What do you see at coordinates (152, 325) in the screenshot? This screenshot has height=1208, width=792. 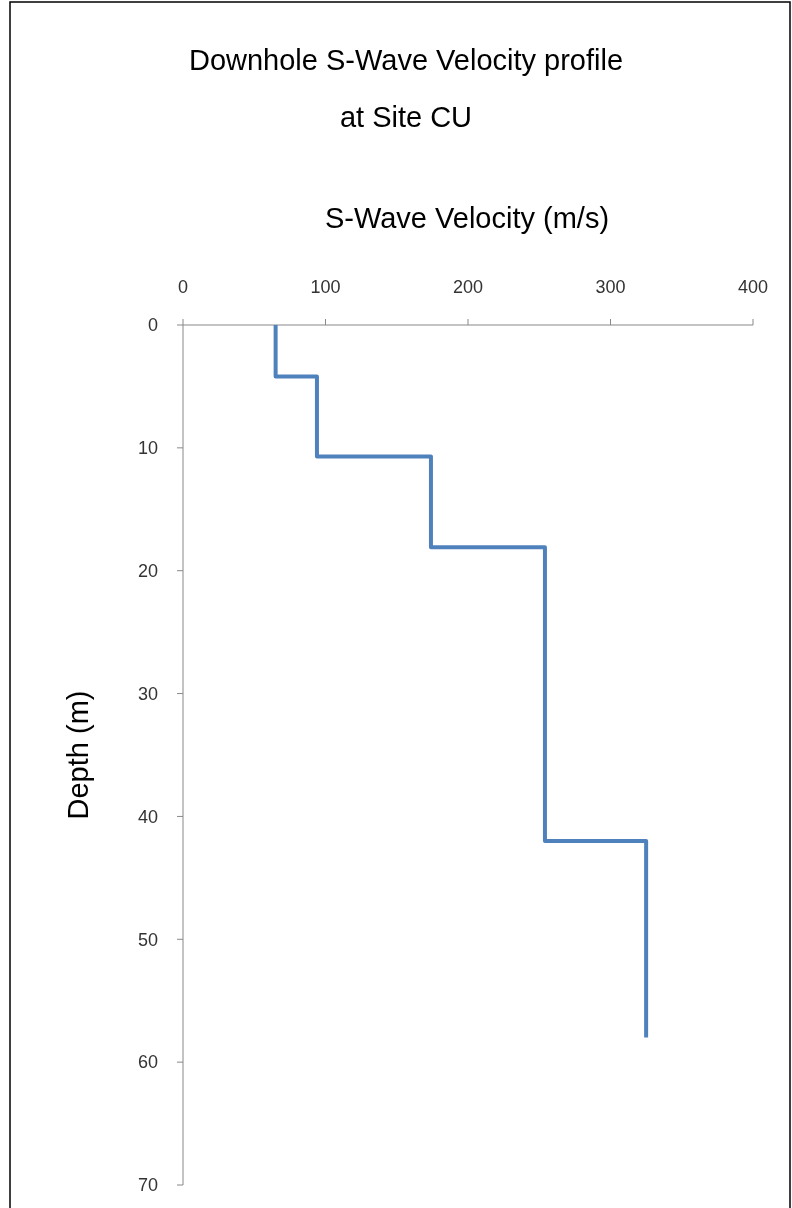 I see `y-tick-label: 0` at bounding box center [152, 325].